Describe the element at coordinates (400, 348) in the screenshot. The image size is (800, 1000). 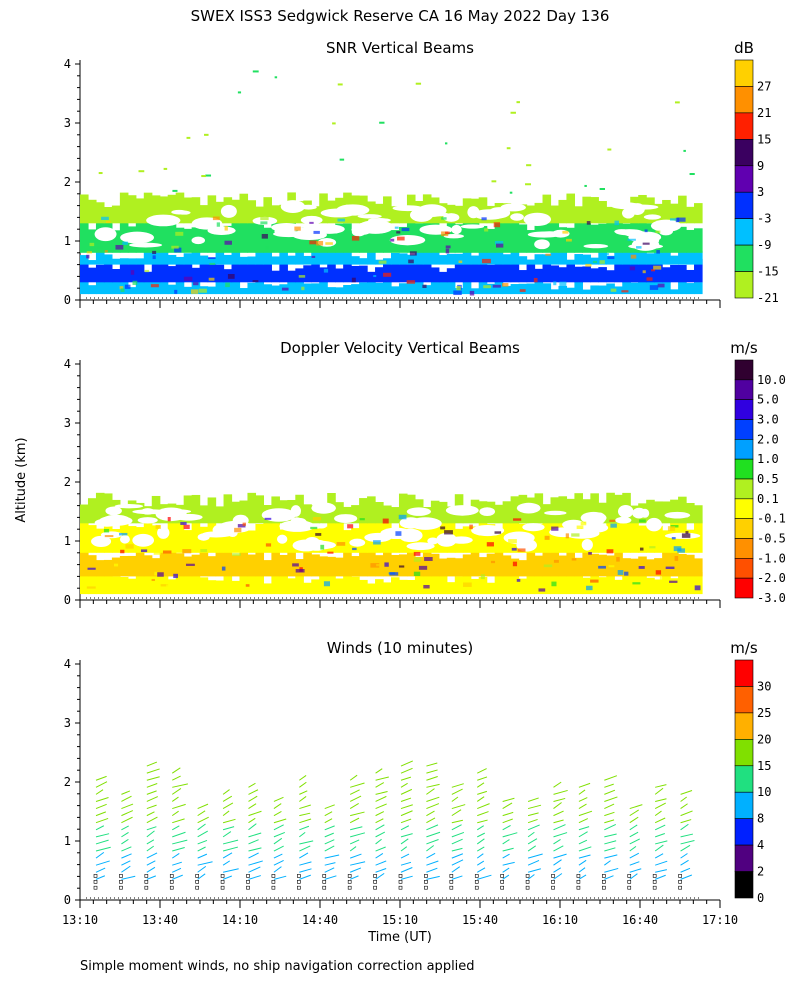
I see `panel2-title: Doppler Velocity Vertical Beams` at that location.